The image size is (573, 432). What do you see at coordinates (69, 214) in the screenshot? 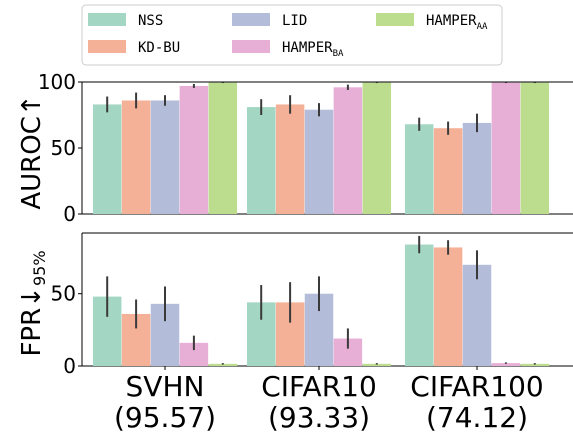
I see `auroc-ytick-label: 0` at bounding box center [69, 214].